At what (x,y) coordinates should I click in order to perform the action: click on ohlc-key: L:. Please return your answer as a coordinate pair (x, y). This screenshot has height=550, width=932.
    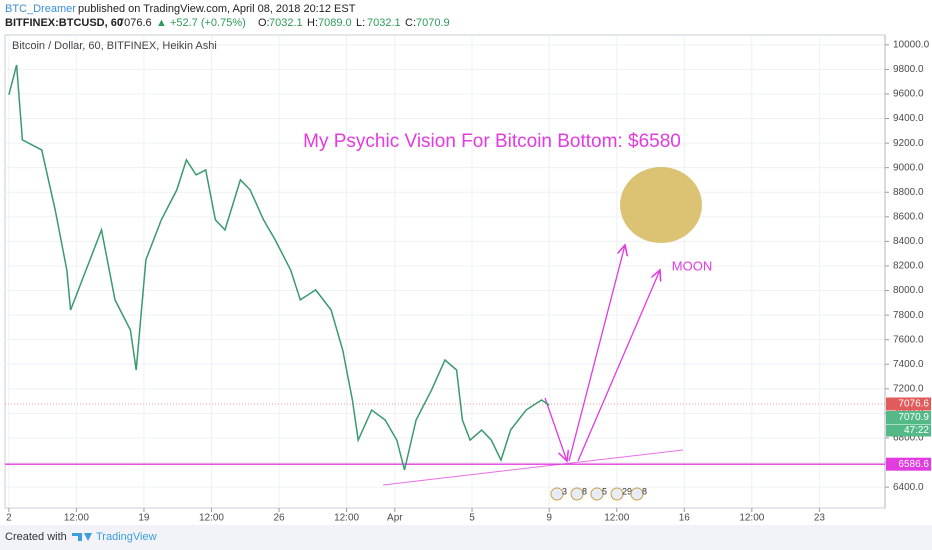
    Looking at the image, I should click on (360, 23).